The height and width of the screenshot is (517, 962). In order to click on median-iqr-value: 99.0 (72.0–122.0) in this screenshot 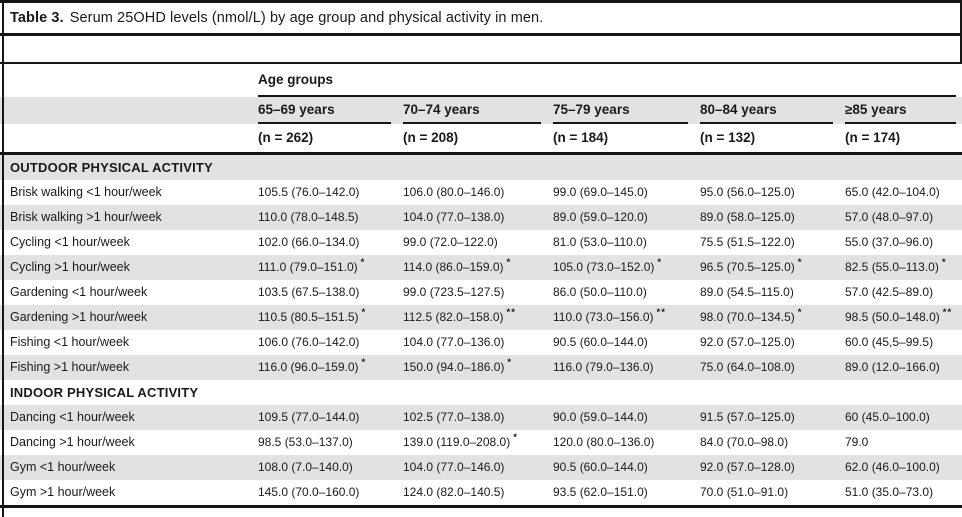, I will do `click(450, 242)`.